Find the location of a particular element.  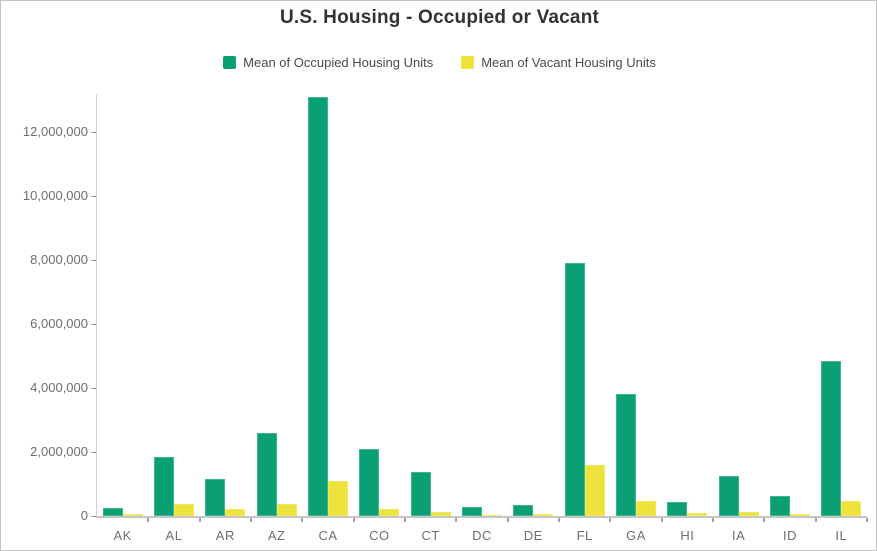

legend-item-occupied: Mean of Occupied Housing Units is located at coordinates (328, 62).